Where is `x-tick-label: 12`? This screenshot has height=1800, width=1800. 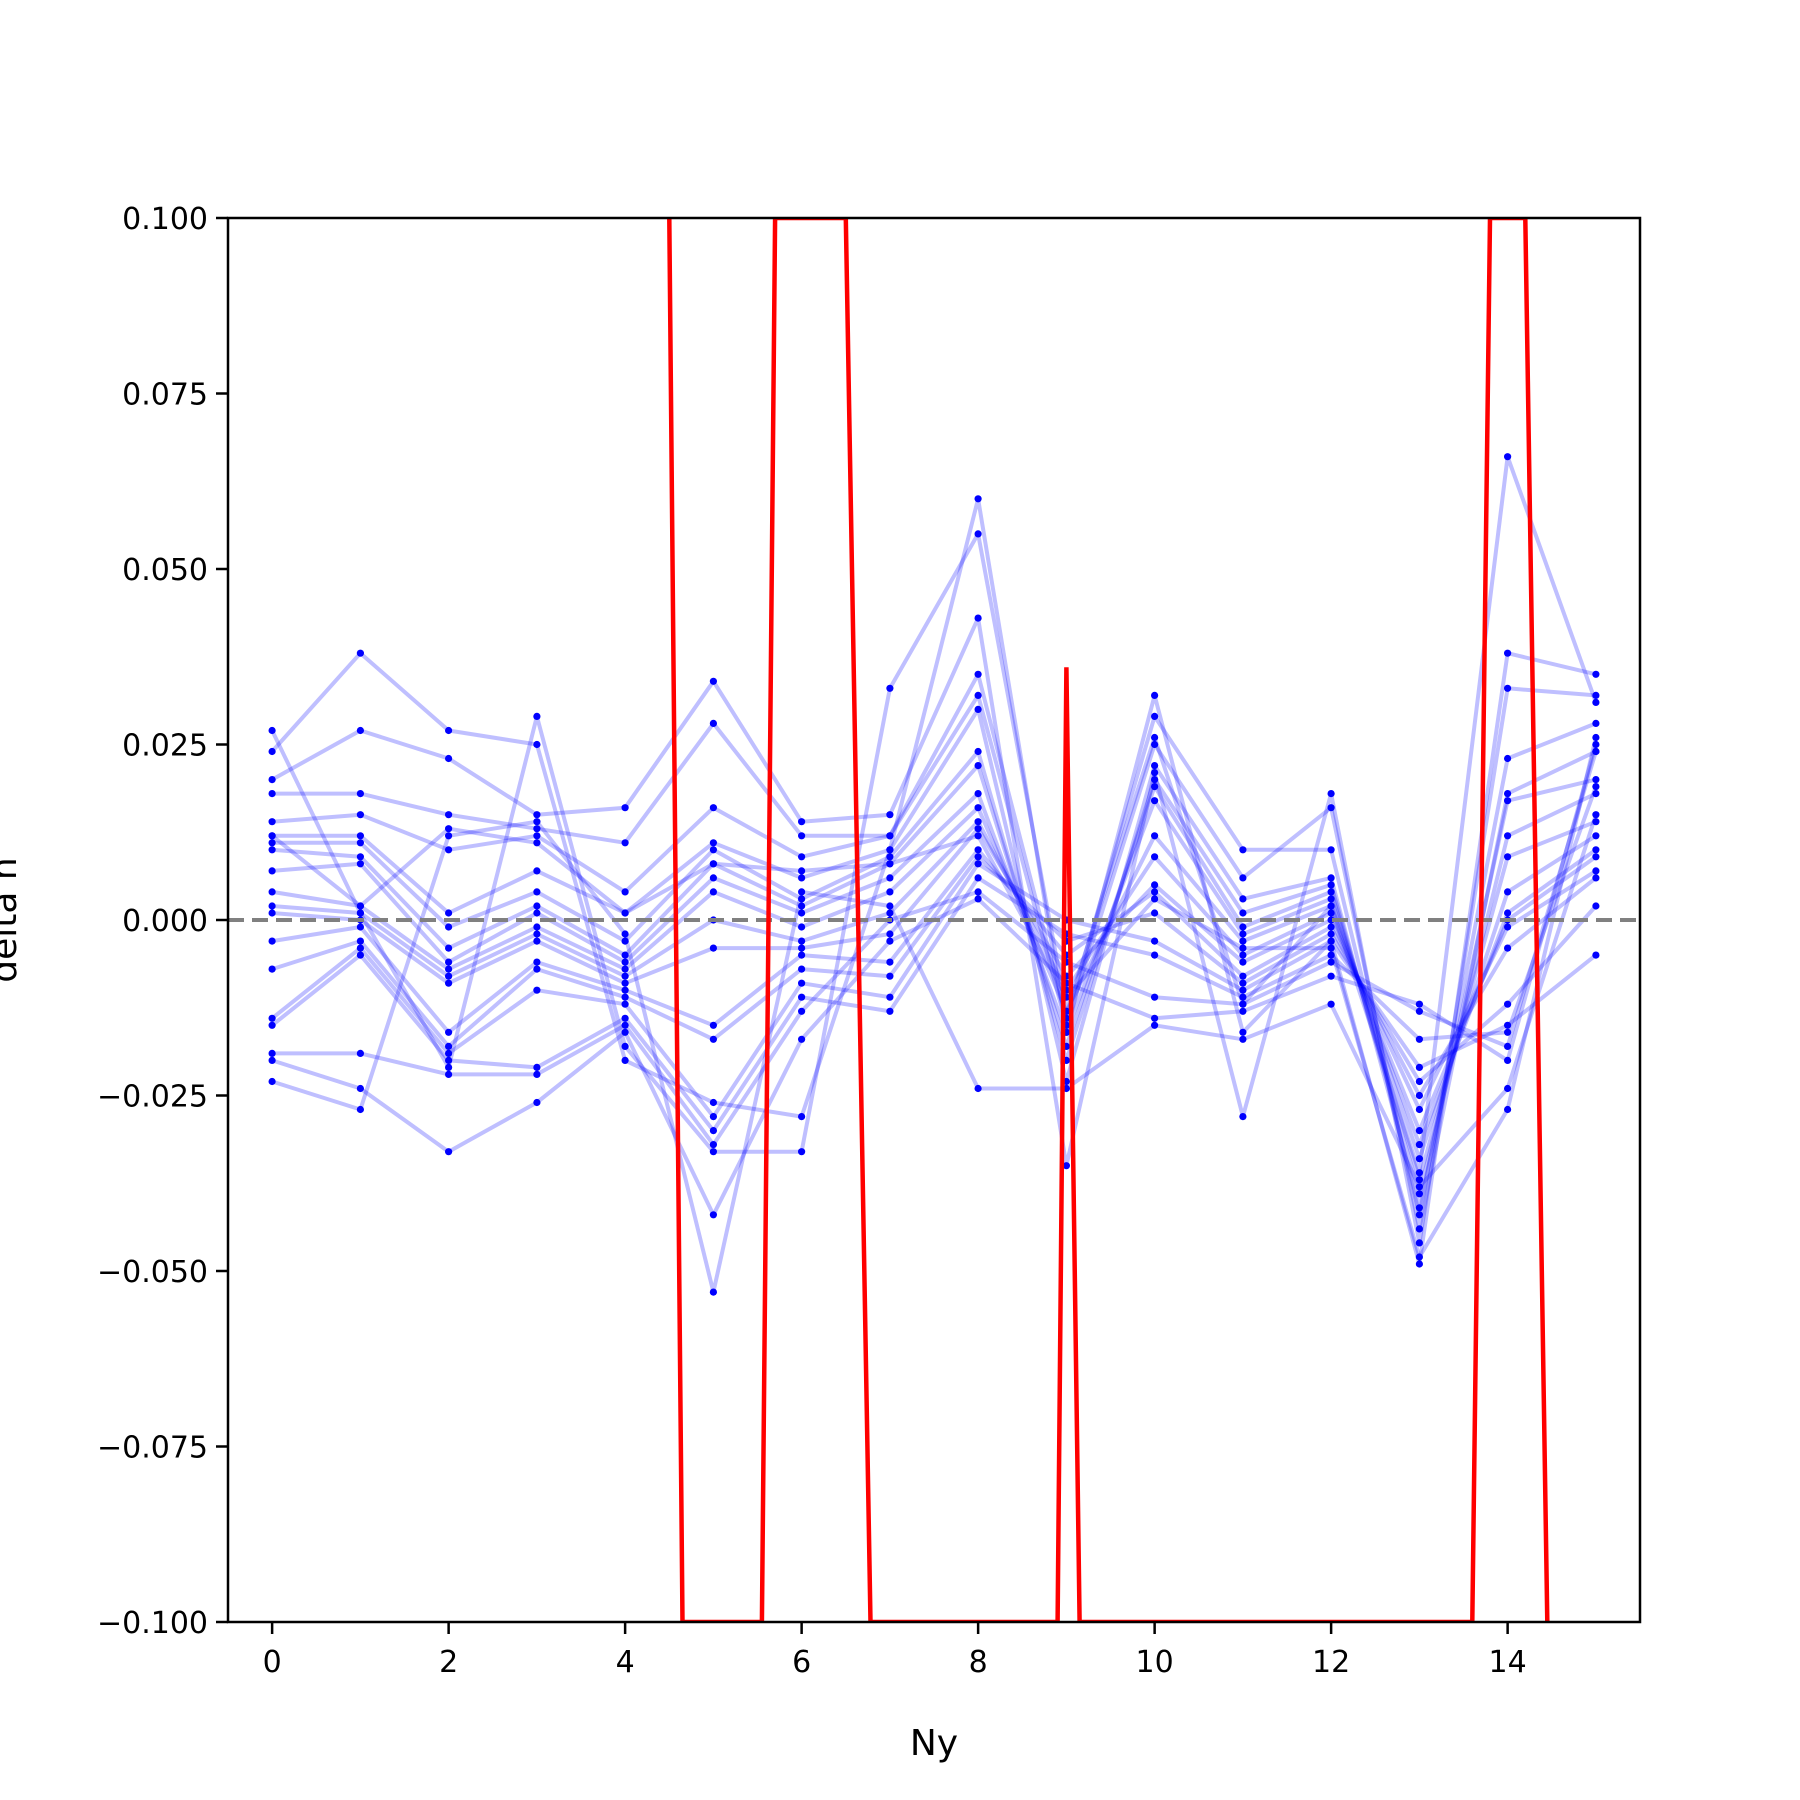 x-tick-label: 12 is located at coordinates (1331, 1662).